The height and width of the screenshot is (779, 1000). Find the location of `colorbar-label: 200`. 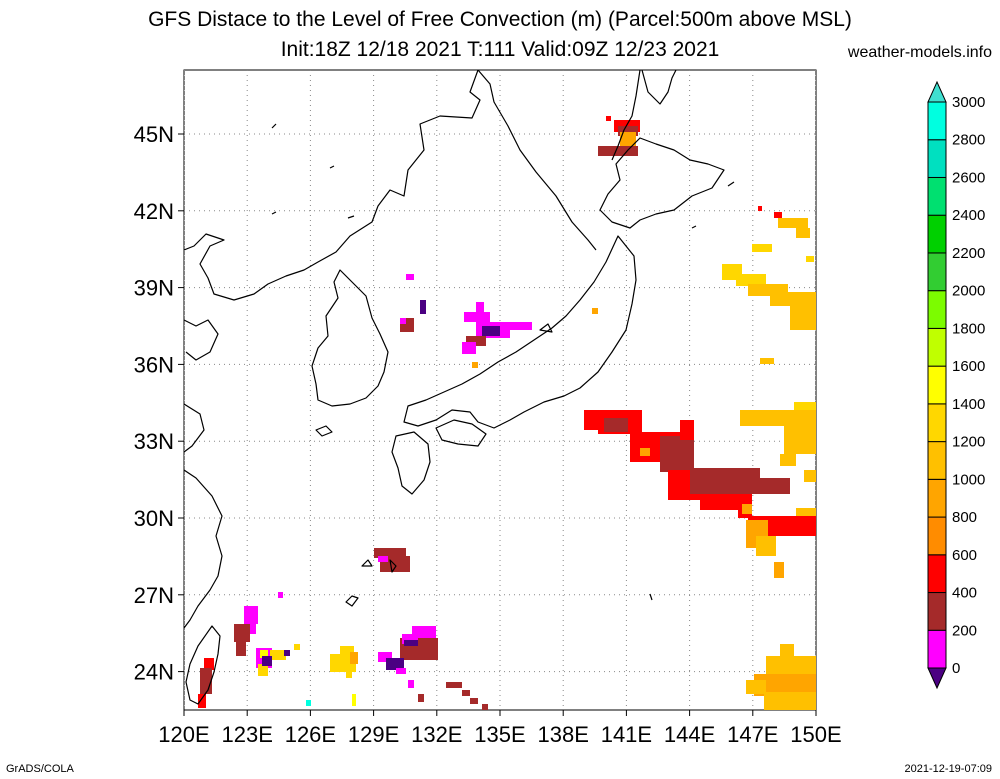

colorbar-label: 200 is located at coordinates (964, 630).